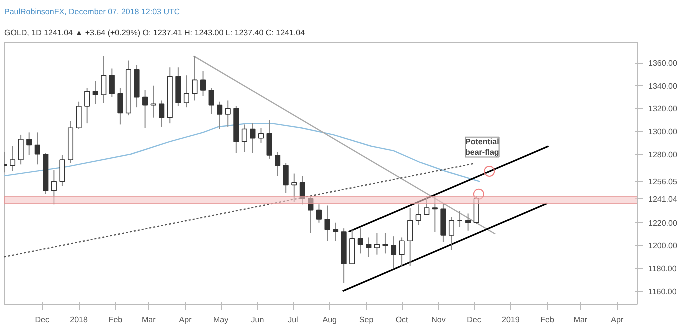 This screenshot has width=680, height=327. I want to click on chart-subtitle: GOLD, 1D 1241.04 ▲ +3.64 (+0.29%) O: 1237.41 H: 1243.00 L: 1237.40 C: 1241.04, so click(155, 33).